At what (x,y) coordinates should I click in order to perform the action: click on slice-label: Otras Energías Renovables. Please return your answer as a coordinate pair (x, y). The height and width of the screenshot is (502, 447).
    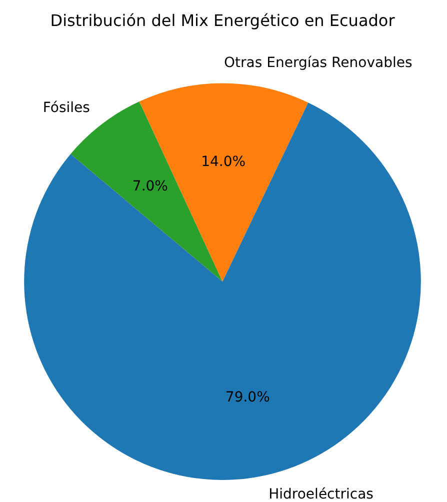
    Looking at the image, I should click on (318, 63).